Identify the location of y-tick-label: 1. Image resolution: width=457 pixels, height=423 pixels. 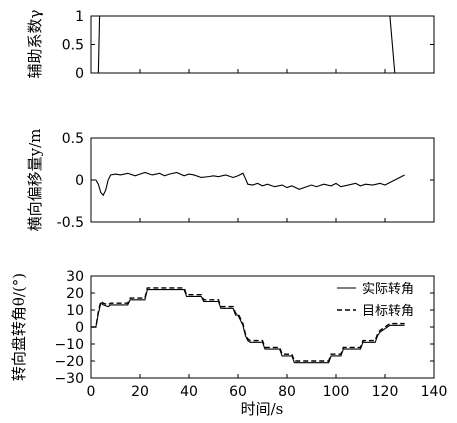
(79, 17).